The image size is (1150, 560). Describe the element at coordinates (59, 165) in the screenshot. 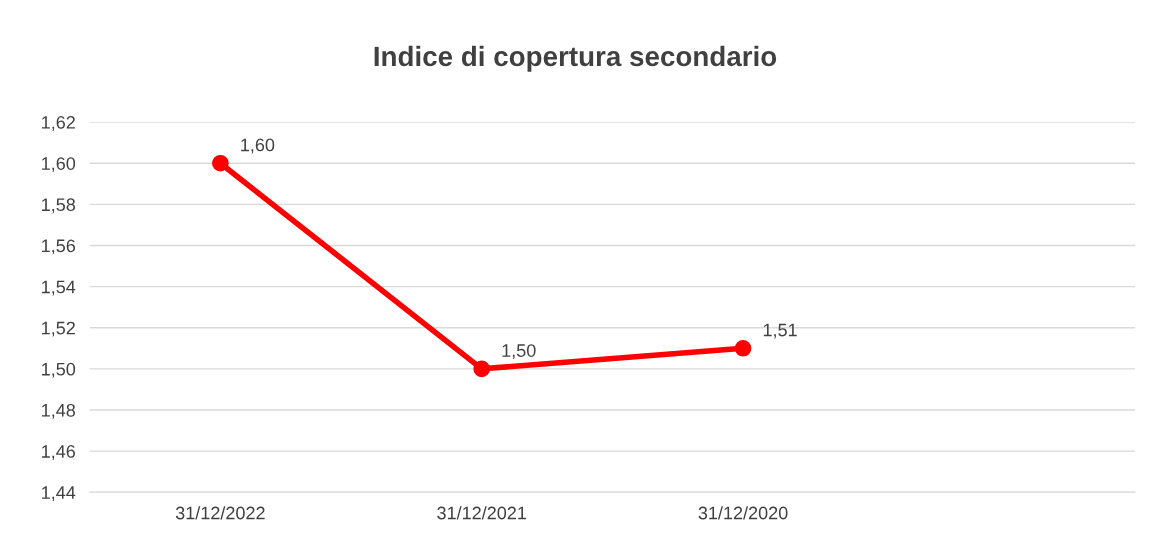

I see `y-tick-label: 1,60` at that location.